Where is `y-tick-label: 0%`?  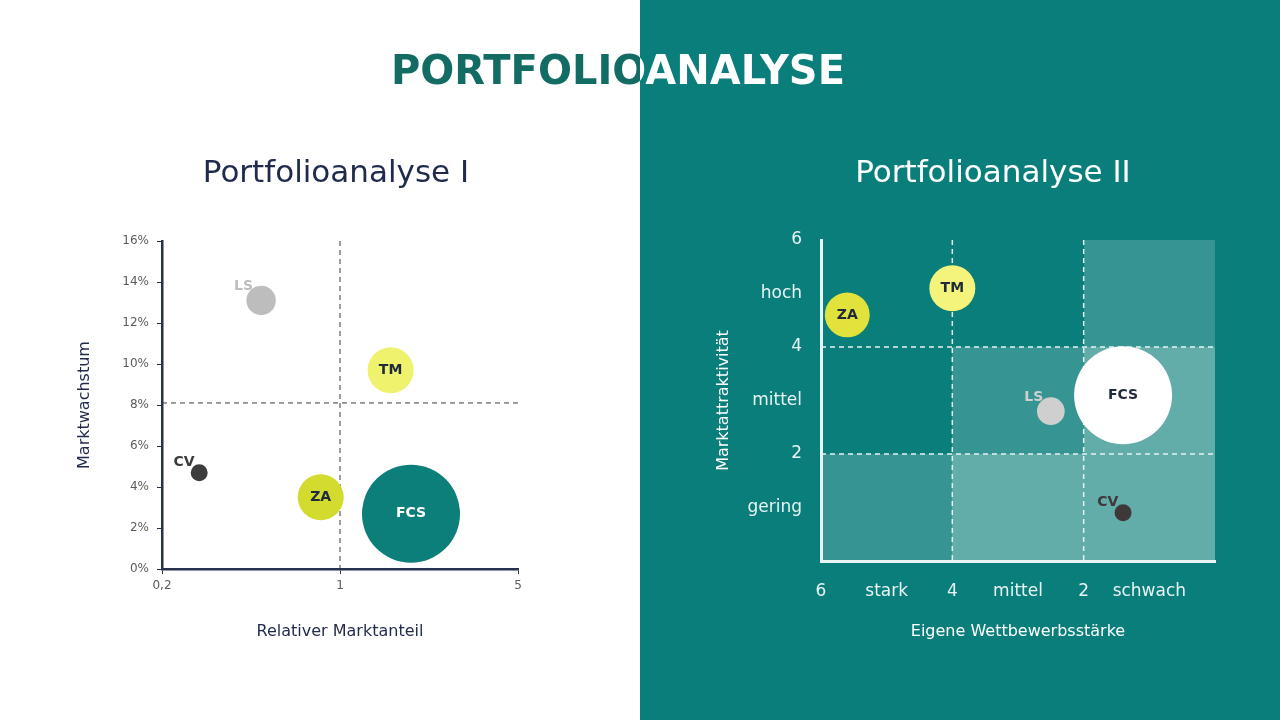
y-tick-label: 0% is located at coordinates (139, 568).